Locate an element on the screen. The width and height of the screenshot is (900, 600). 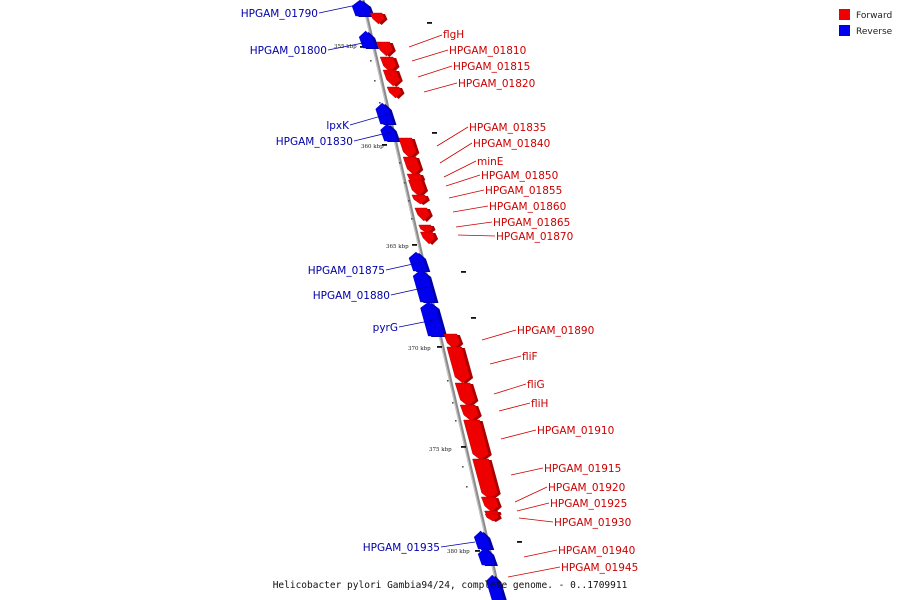
gene-label: flgH is located at coordinates (453, 35).